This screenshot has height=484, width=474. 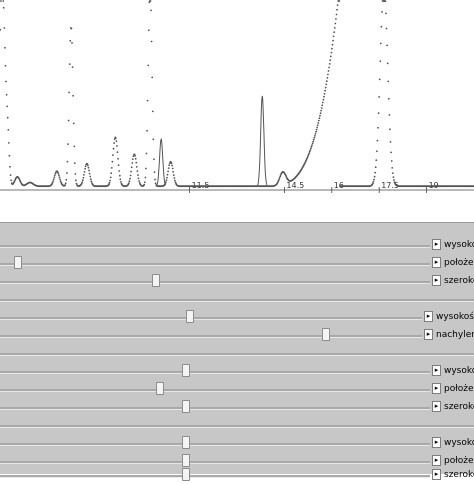 I want to click on slider-label: wysoko, so click(x=459, y=371).